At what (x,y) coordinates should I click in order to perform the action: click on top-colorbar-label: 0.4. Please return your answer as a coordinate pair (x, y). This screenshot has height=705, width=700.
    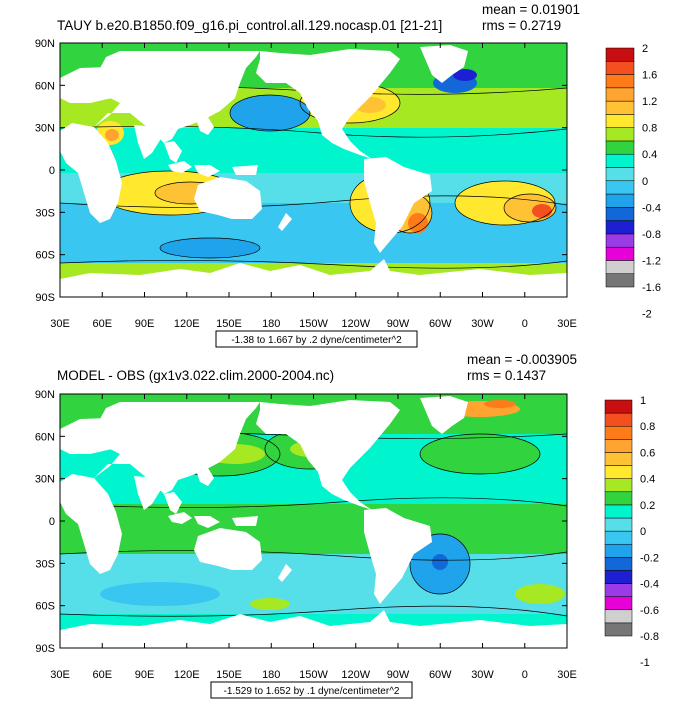
    Looking at the image, I should click on (649, 155).